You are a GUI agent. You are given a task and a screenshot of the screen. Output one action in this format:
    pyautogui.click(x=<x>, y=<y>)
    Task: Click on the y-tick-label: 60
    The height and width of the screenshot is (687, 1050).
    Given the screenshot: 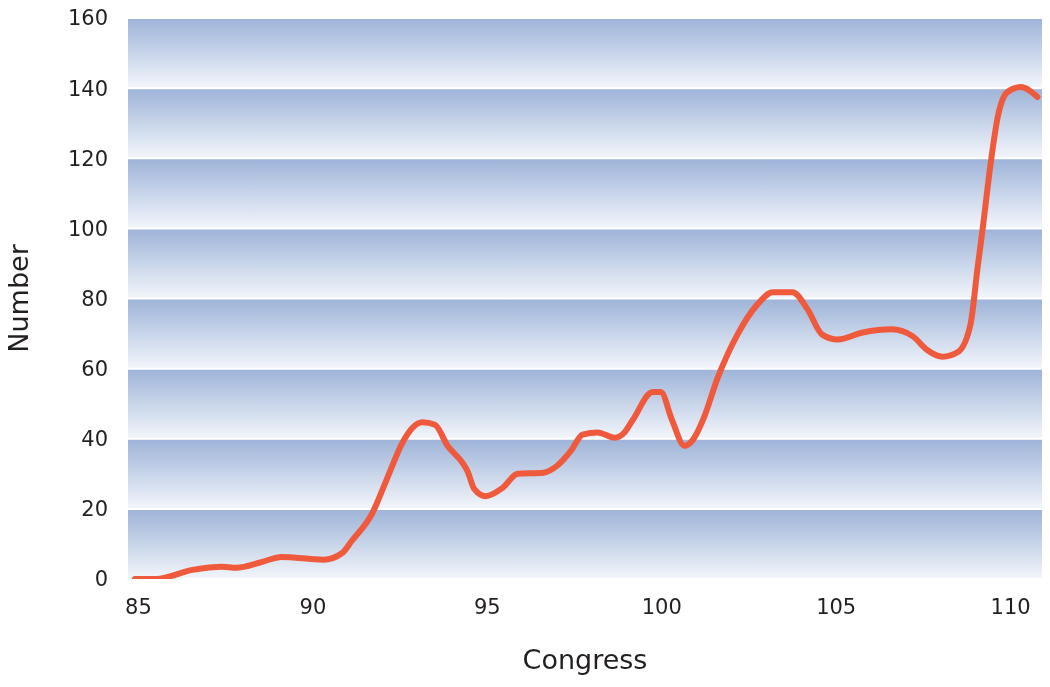 What is the action you would take?
    pyautogui.click(x=94, y=369)
    